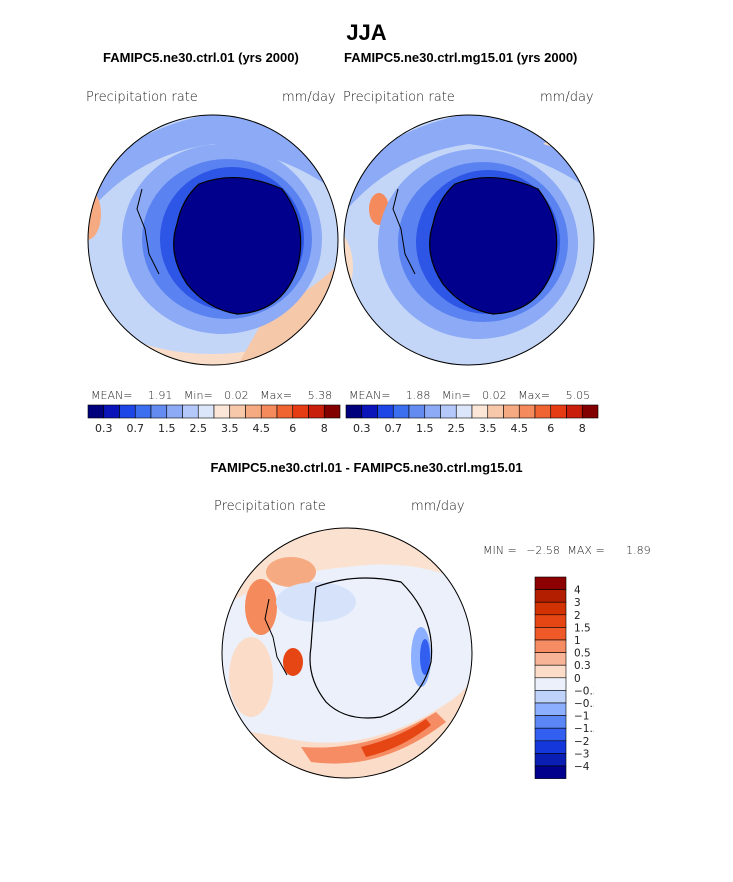 This screenshot has width=733, height=882. What do you see at coordinates (638, 550) in the screenshot?
I see `diff-max-value: 1.89` at bounding box center [638, 550].